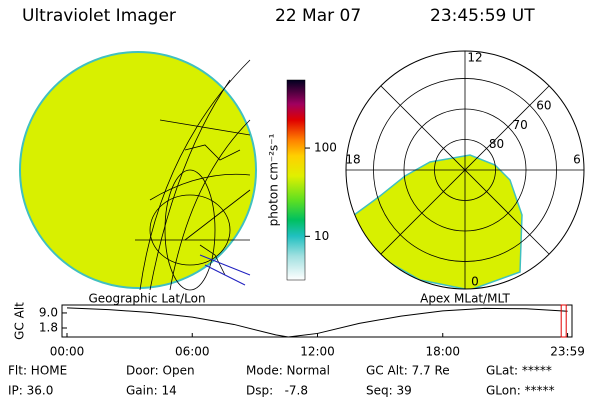  I want to click on status-field: GLat: *****, so click(519, 371).